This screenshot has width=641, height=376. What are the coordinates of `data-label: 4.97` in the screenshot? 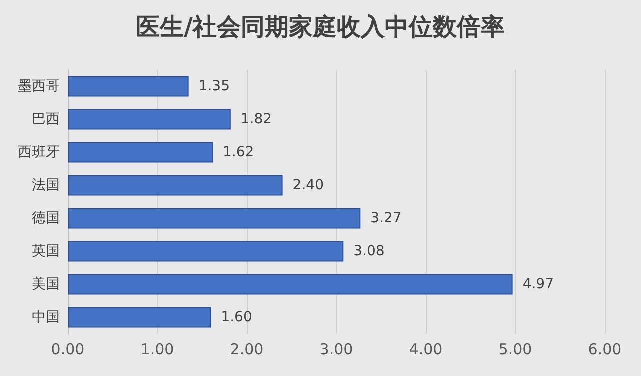 It's located at (538, 284).